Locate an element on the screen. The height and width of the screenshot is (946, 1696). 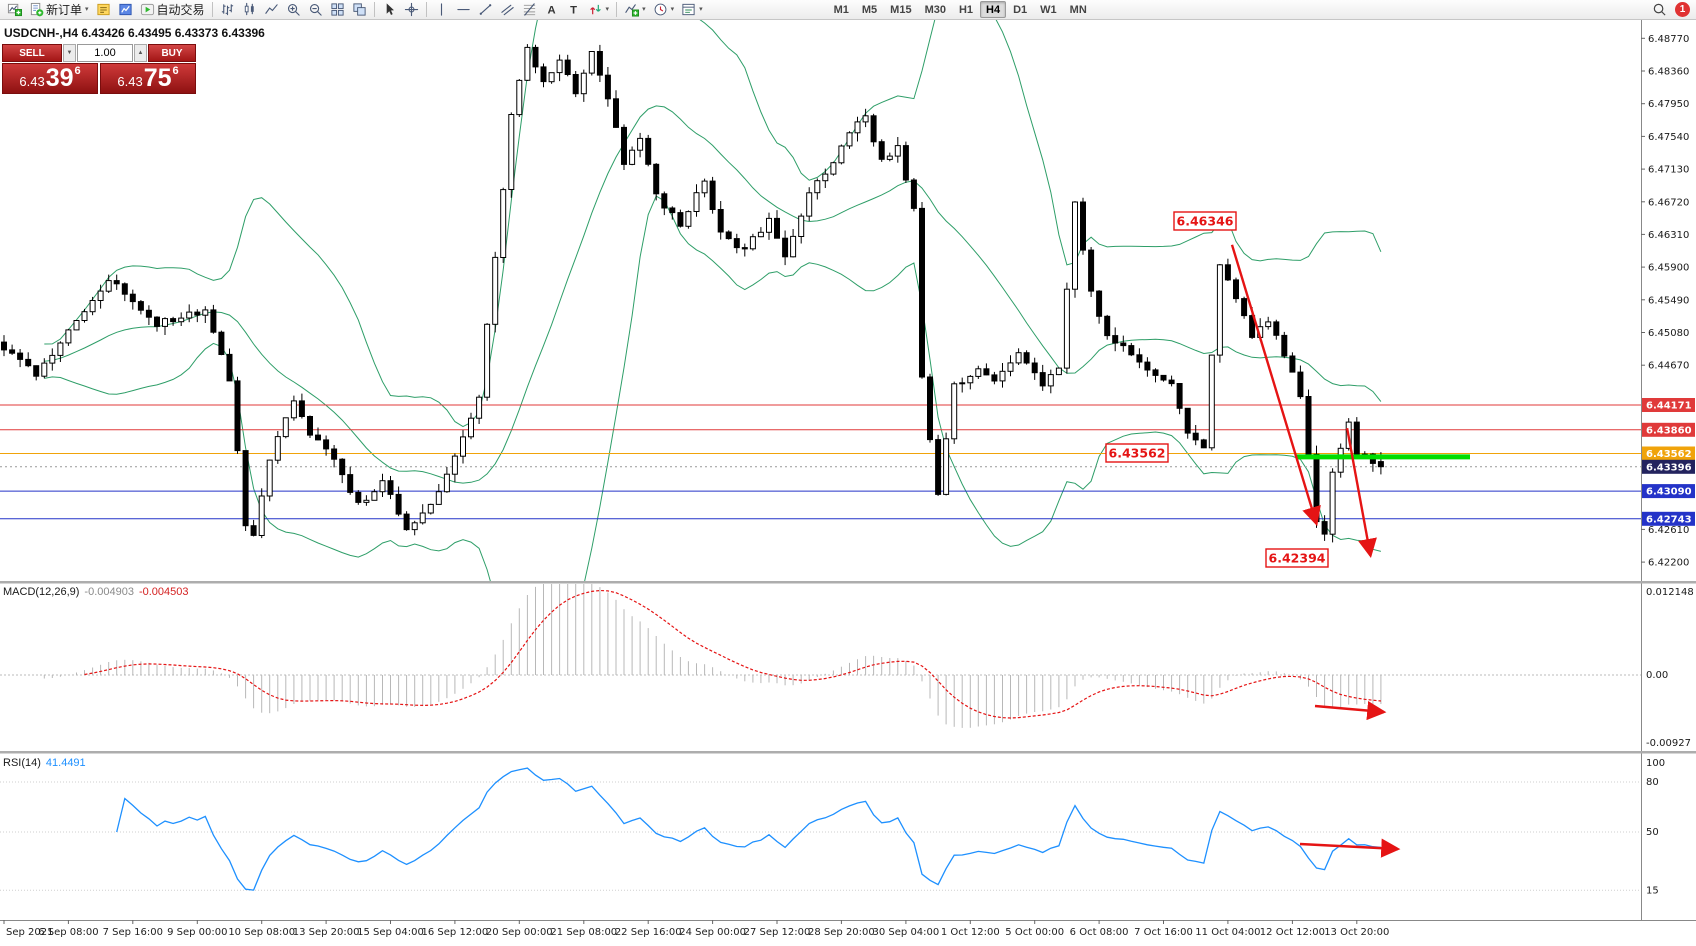
zoom-in-button is located at coordinates (293, 10).